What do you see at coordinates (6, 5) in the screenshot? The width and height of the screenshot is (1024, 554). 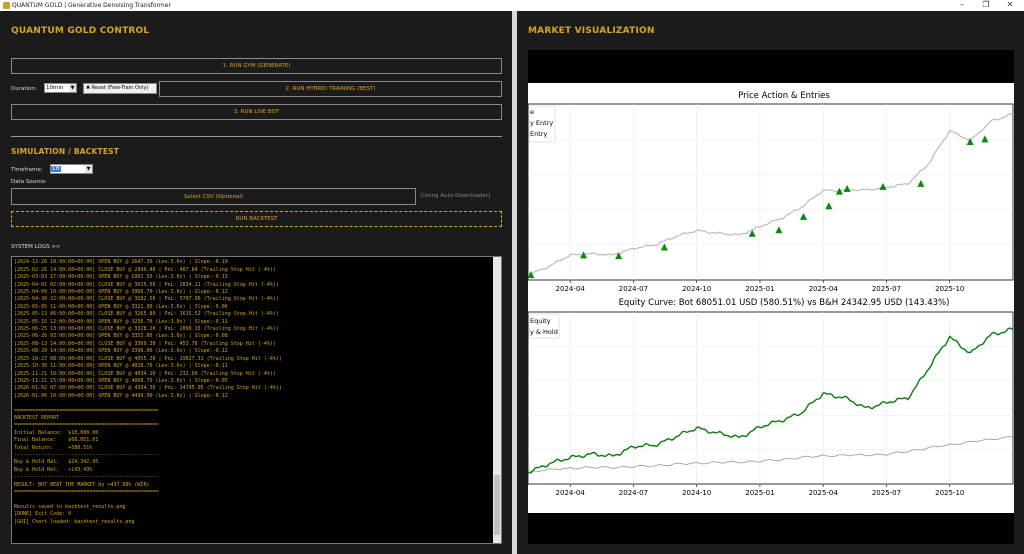 I see `app-icon` at bounding box center [6, 5].